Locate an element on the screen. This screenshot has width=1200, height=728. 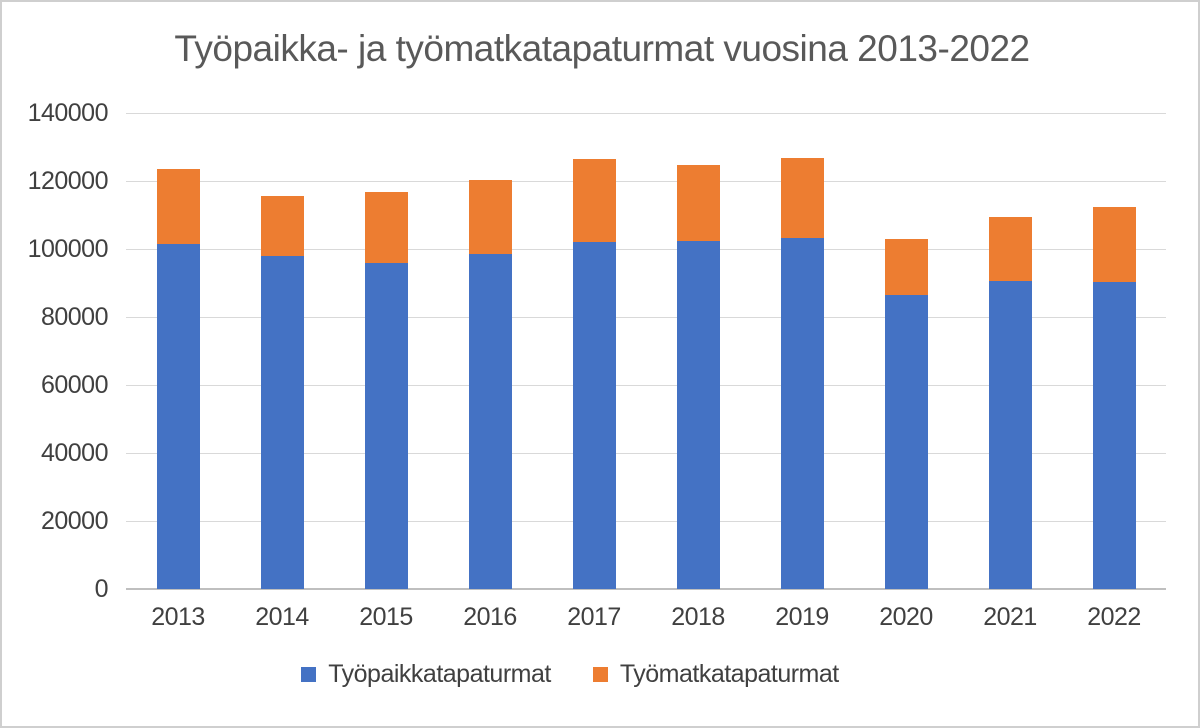
bar-segment-tyomatka-2014 is located at coordinates (282, 225).